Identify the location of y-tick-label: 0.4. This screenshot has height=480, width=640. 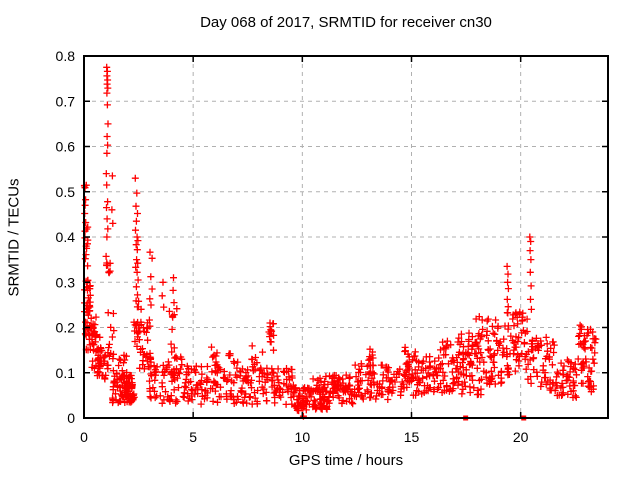
(66, 237).